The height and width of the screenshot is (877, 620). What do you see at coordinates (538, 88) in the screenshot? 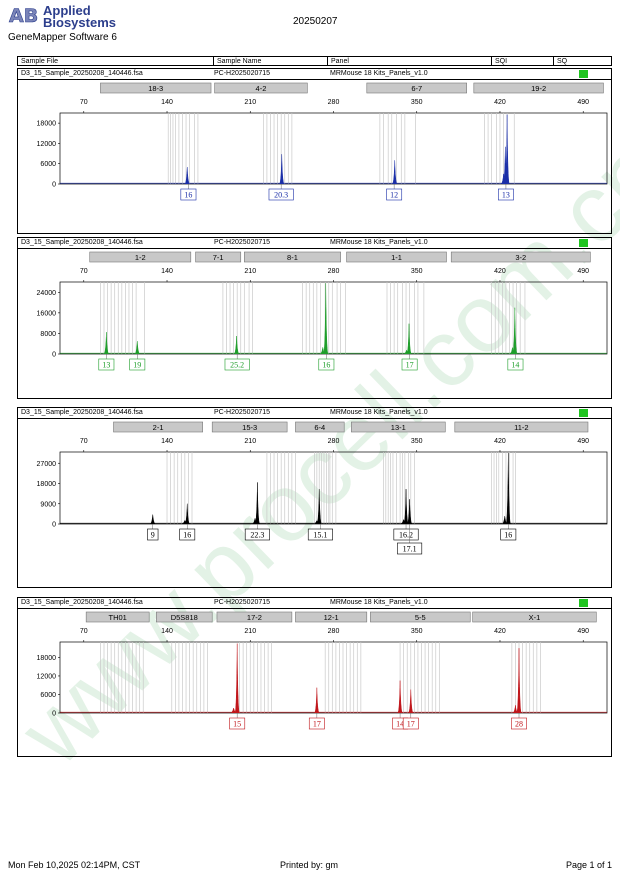
I see `locus-marker-label: 19-2` at bounding box center [538, 88].